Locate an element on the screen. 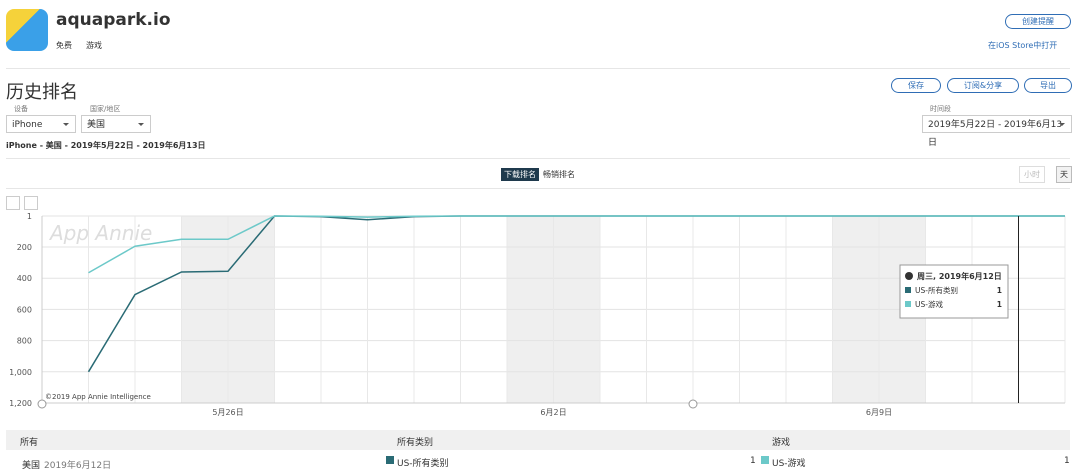 This screenshot has width=1076, height=474. table-header-cell: 所有 is located at coordinates (29, 443).